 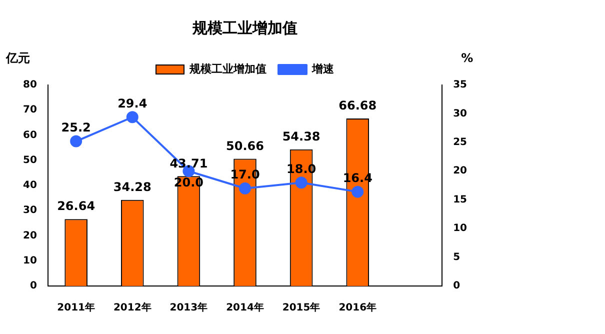 I want to click on x-tick-label: 2011年, so click(x=76, y=308).